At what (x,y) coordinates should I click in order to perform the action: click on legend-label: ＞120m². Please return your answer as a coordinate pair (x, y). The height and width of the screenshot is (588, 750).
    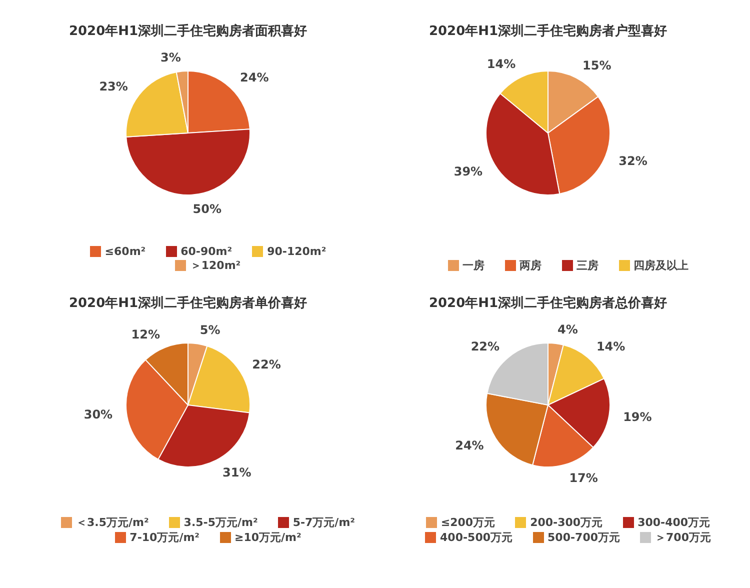
    Looking at the image, I should click on (215, 265).